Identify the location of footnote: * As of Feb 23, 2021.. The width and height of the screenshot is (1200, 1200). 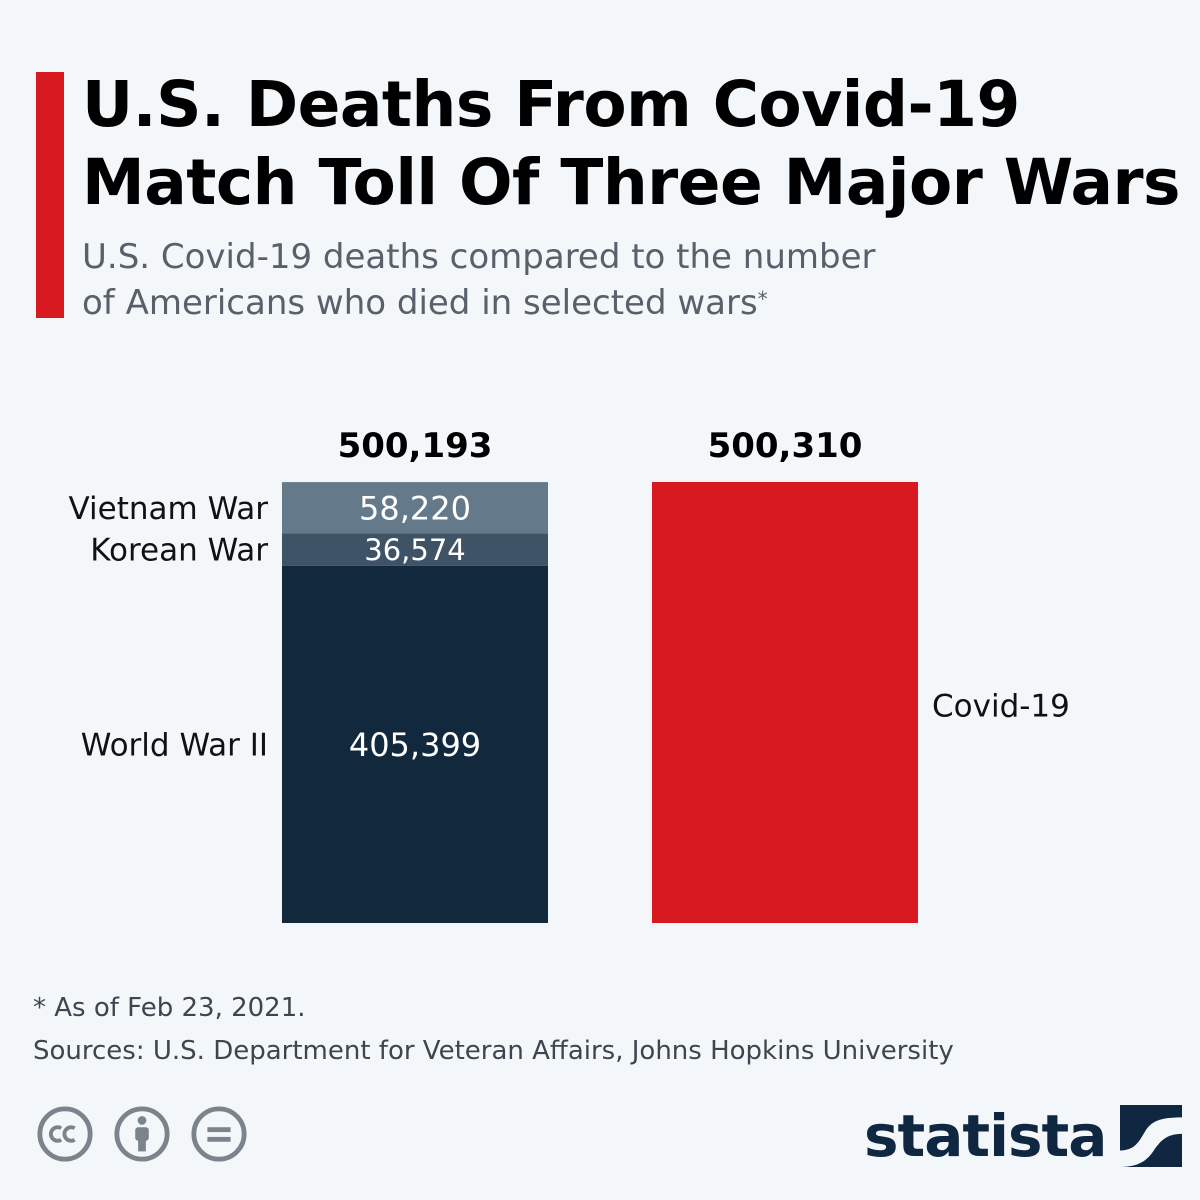
(169, 1008).